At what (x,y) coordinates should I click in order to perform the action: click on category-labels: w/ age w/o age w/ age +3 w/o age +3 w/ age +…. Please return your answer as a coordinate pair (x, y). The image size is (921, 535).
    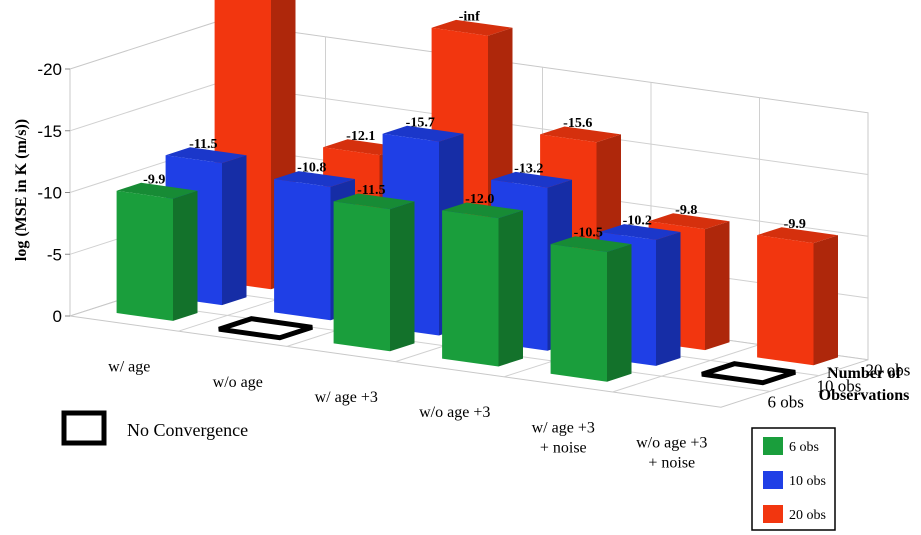
    Looking at the image, I should click on (407, 415).